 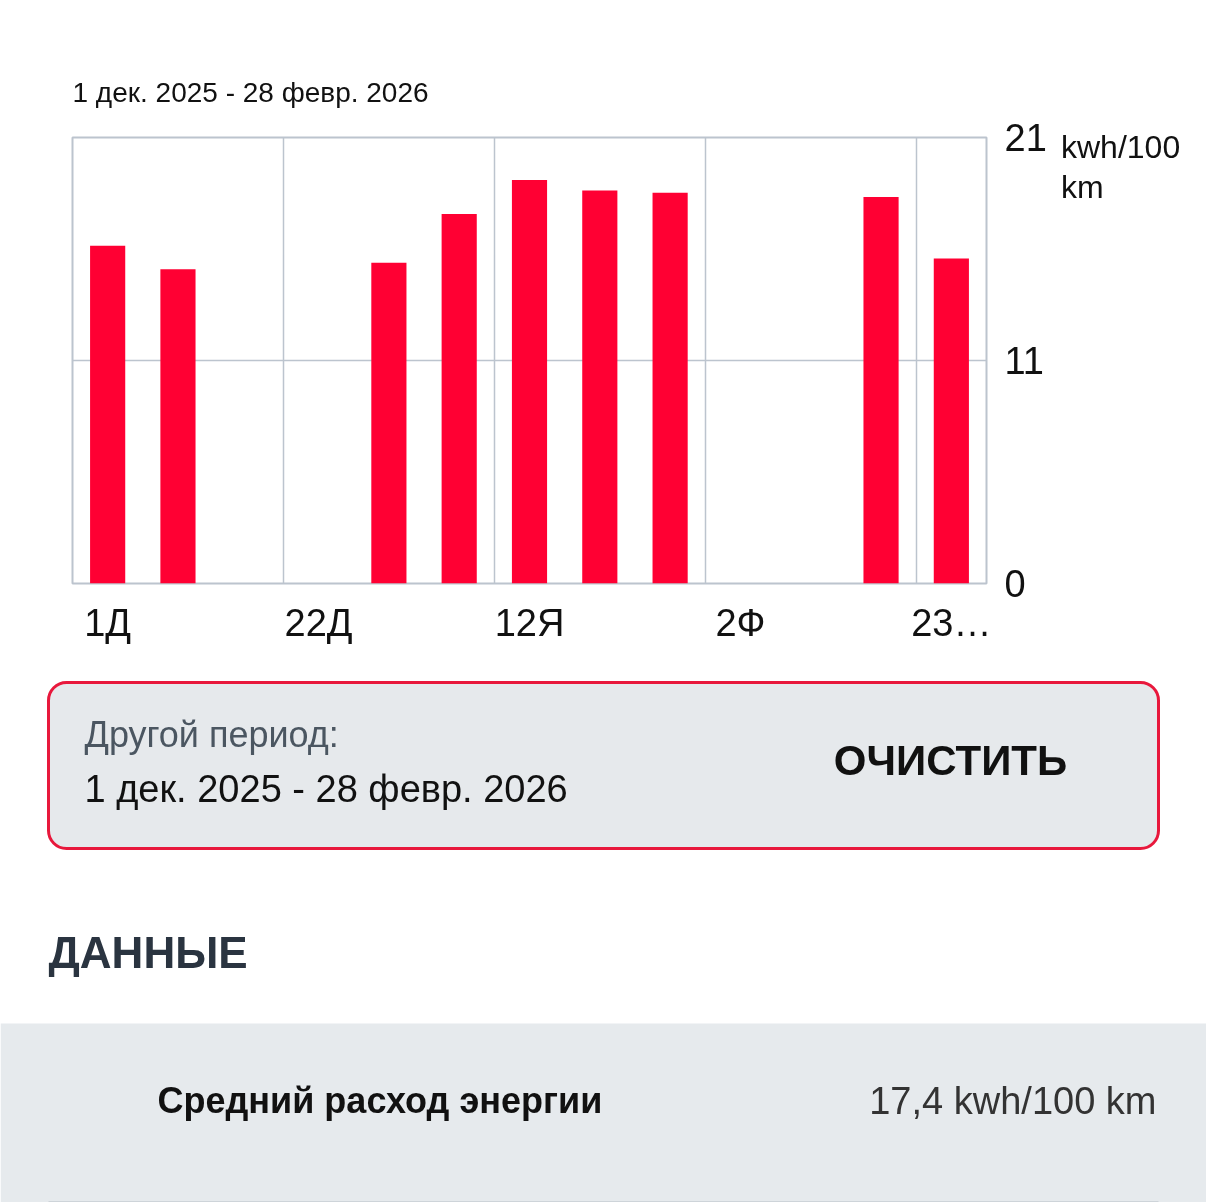 I want to click on text: Средний расход энергии, so click(x=380, y=1100).